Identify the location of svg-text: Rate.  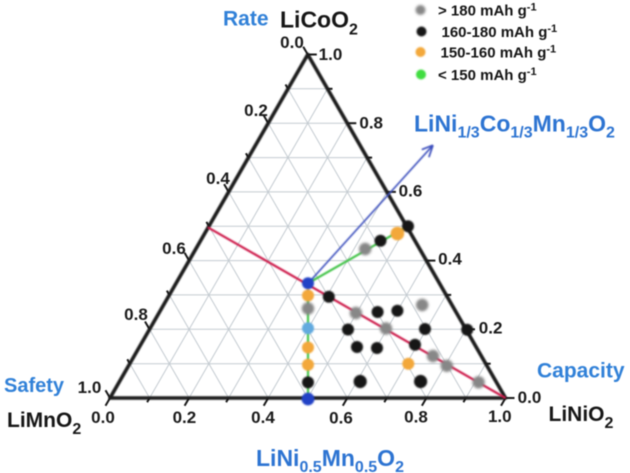
(246, 19).